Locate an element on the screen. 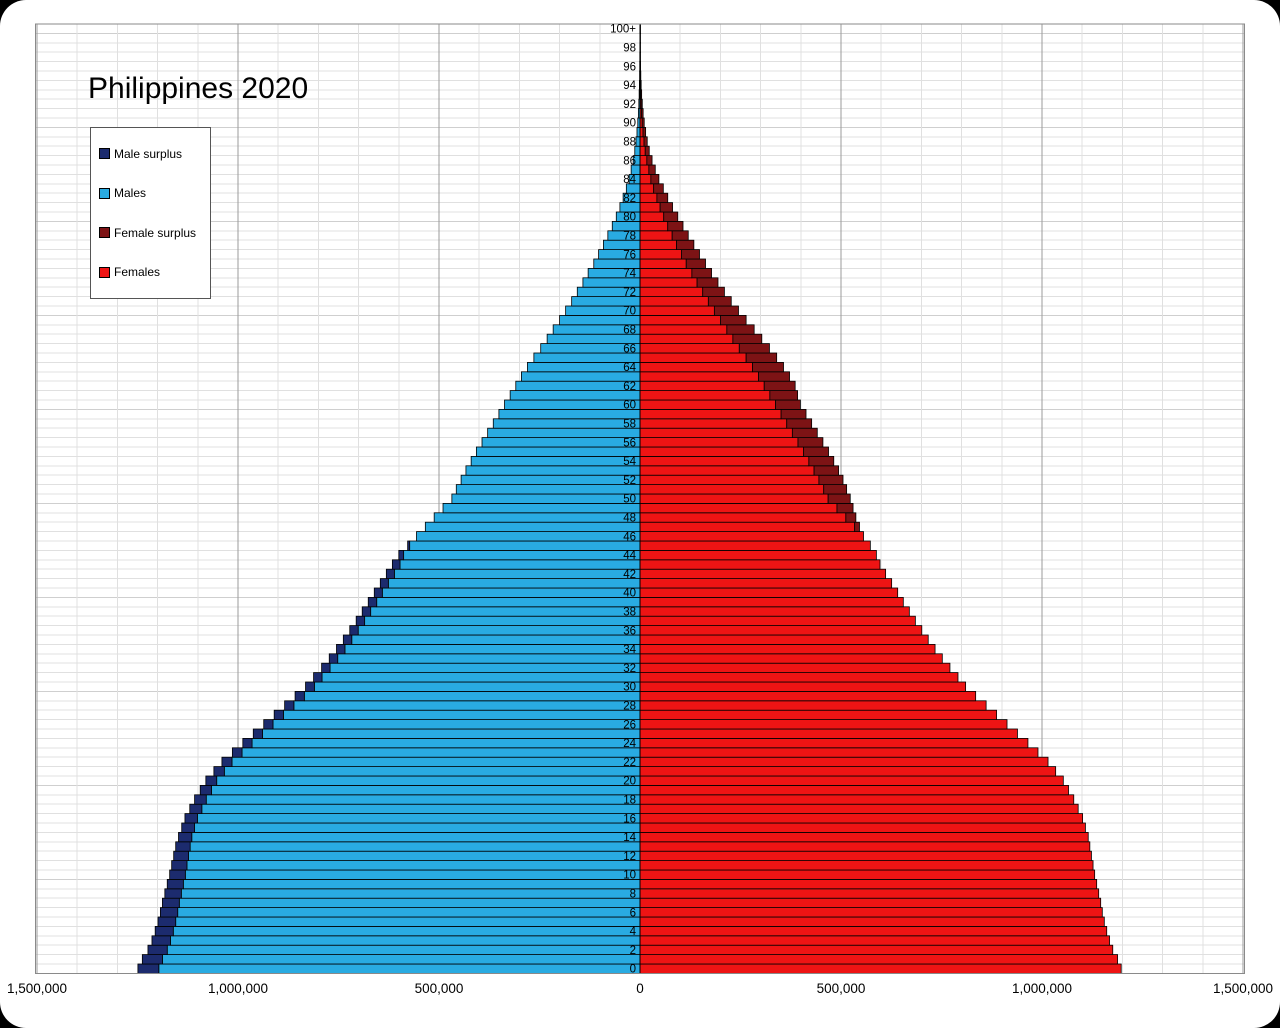 This screenshot has width=1280, height=1028. legend-label: Males is located at coordinates (130, 193).